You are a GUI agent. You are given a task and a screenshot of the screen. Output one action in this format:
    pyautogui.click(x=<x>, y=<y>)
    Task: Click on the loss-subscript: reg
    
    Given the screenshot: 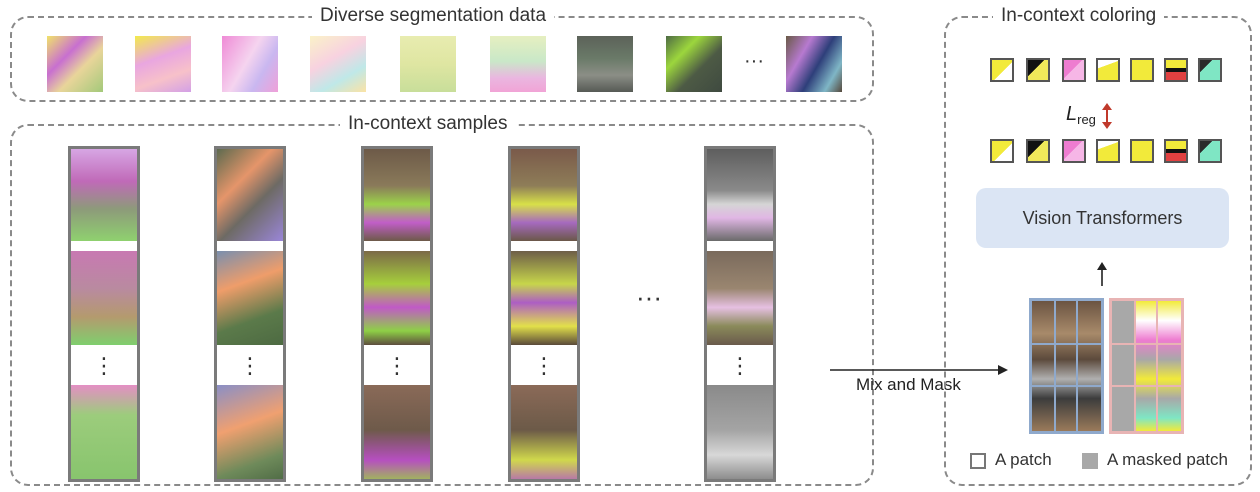 What is the action you would take?
    pyautogui.click(x=1086, y=119)
    